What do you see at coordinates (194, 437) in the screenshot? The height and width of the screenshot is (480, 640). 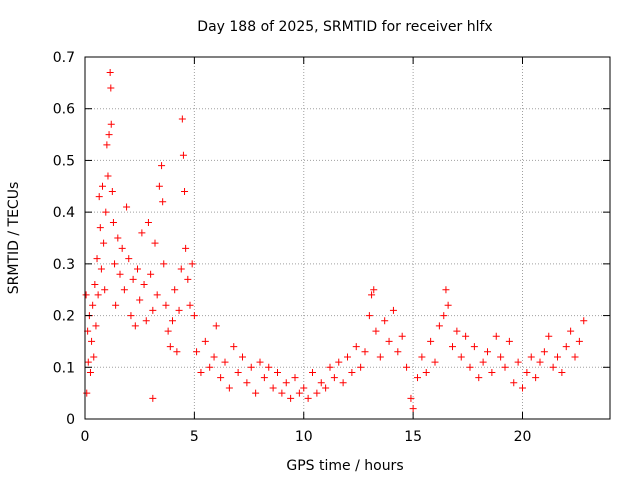 I see `x-tick-label: 5` at bounding box center [194, 437].